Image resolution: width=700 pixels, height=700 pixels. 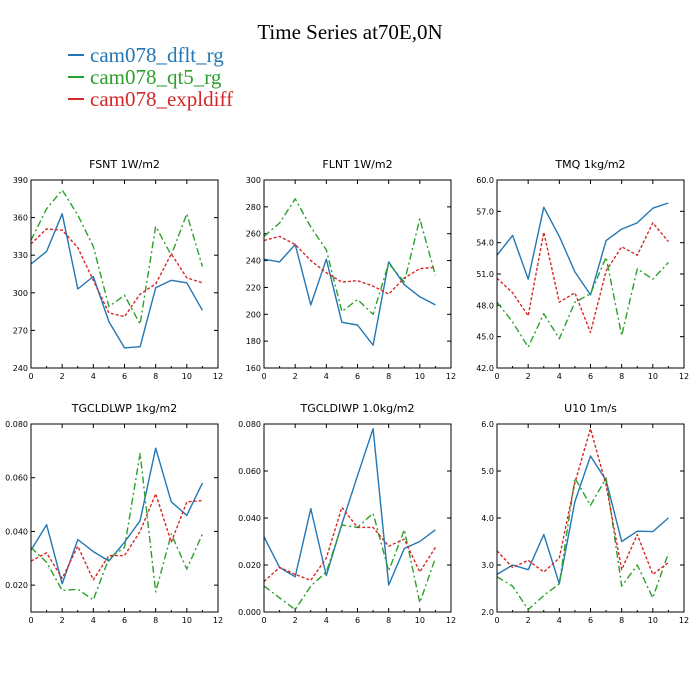 I want to click on y-tick-label: 54.0, so click(x=485, y=243).